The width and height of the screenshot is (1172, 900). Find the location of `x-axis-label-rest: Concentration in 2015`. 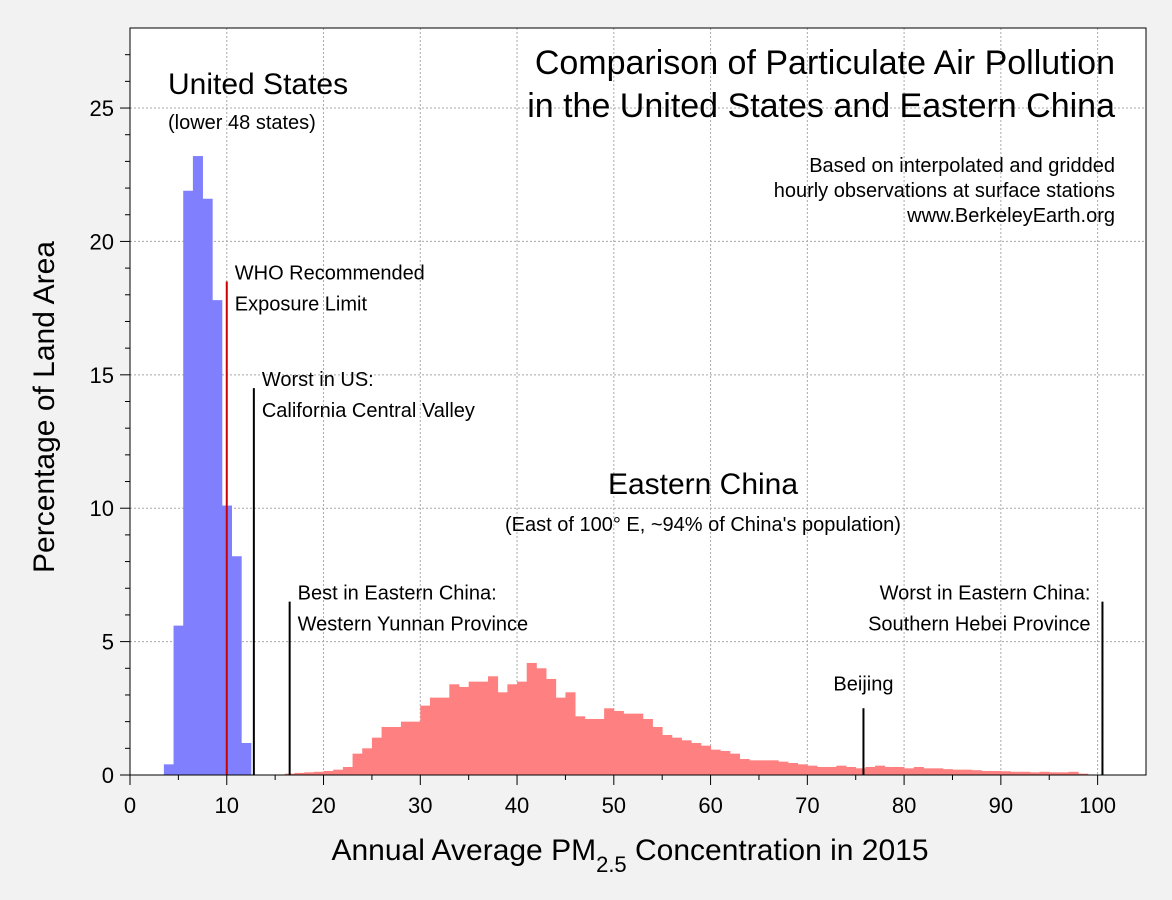

x-axis-label-rest: Concentration in 2015 is located at coordinates (778, 850).